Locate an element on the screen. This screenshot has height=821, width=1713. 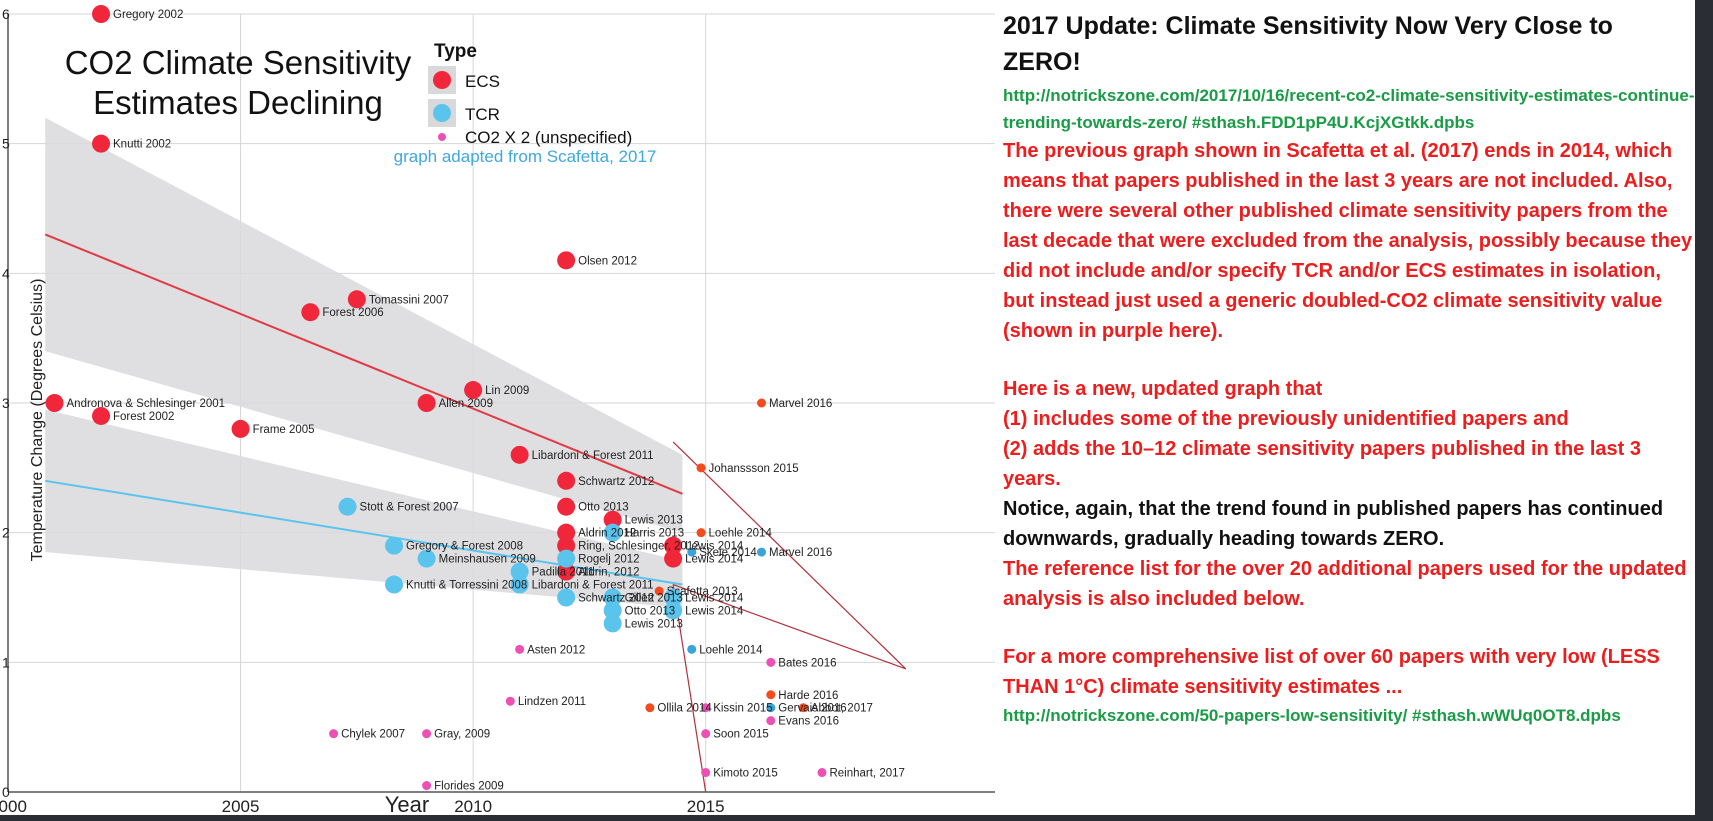
y-tick-label-3: 3 is located at coordinates (6, 403).